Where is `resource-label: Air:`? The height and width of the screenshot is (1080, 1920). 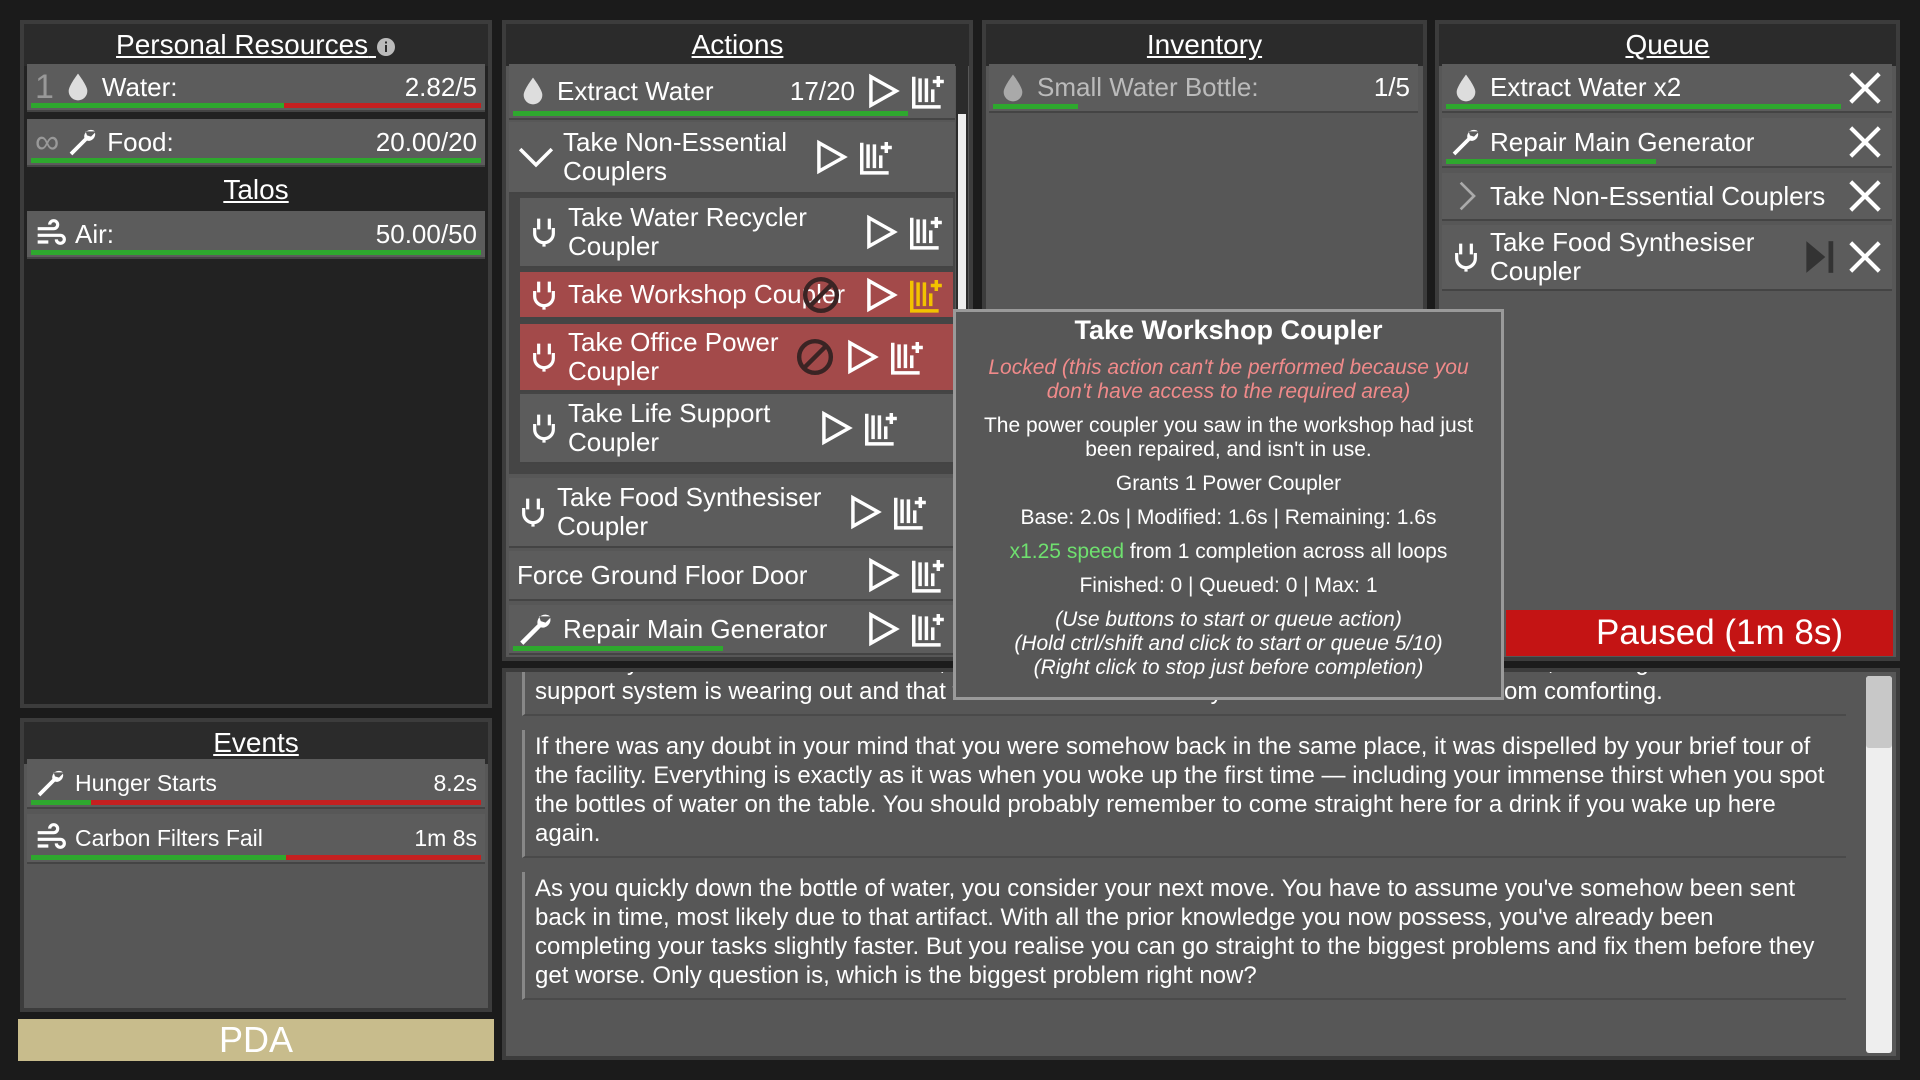 resource-label: Air: is located at coordinates (94, 233).